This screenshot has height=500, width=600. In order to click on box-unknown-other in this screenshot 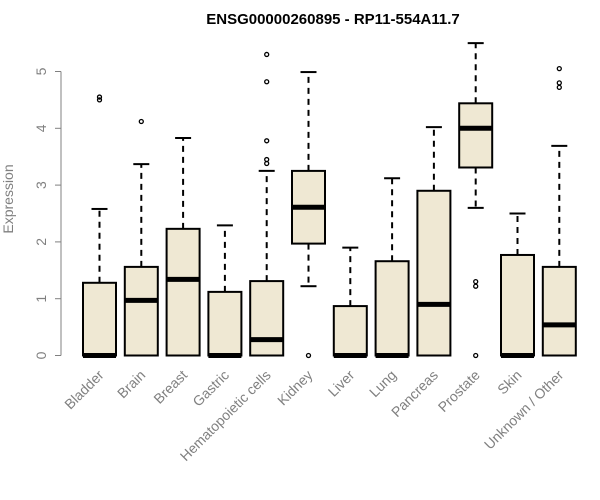, I will do `click(559, 211)`.